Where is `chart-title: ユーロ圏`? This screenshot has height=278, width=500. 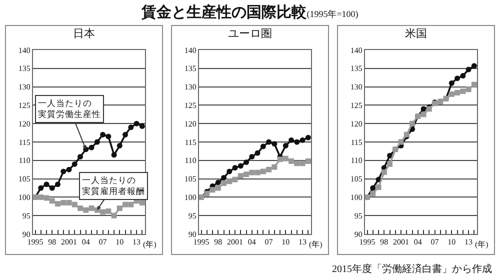 chart-title: ユーロ圏 is located at coordinates (250, 33).